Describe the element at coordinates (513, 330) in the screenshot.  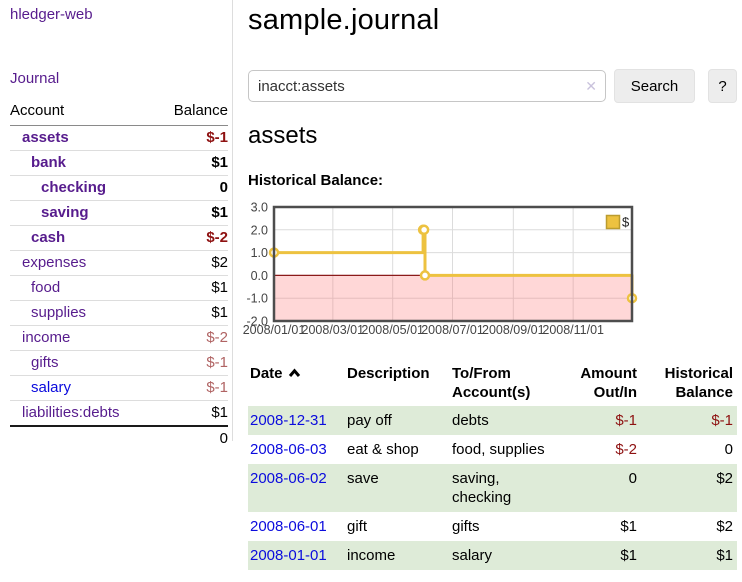
I see `svg-text: 2008/09/01` at that location.